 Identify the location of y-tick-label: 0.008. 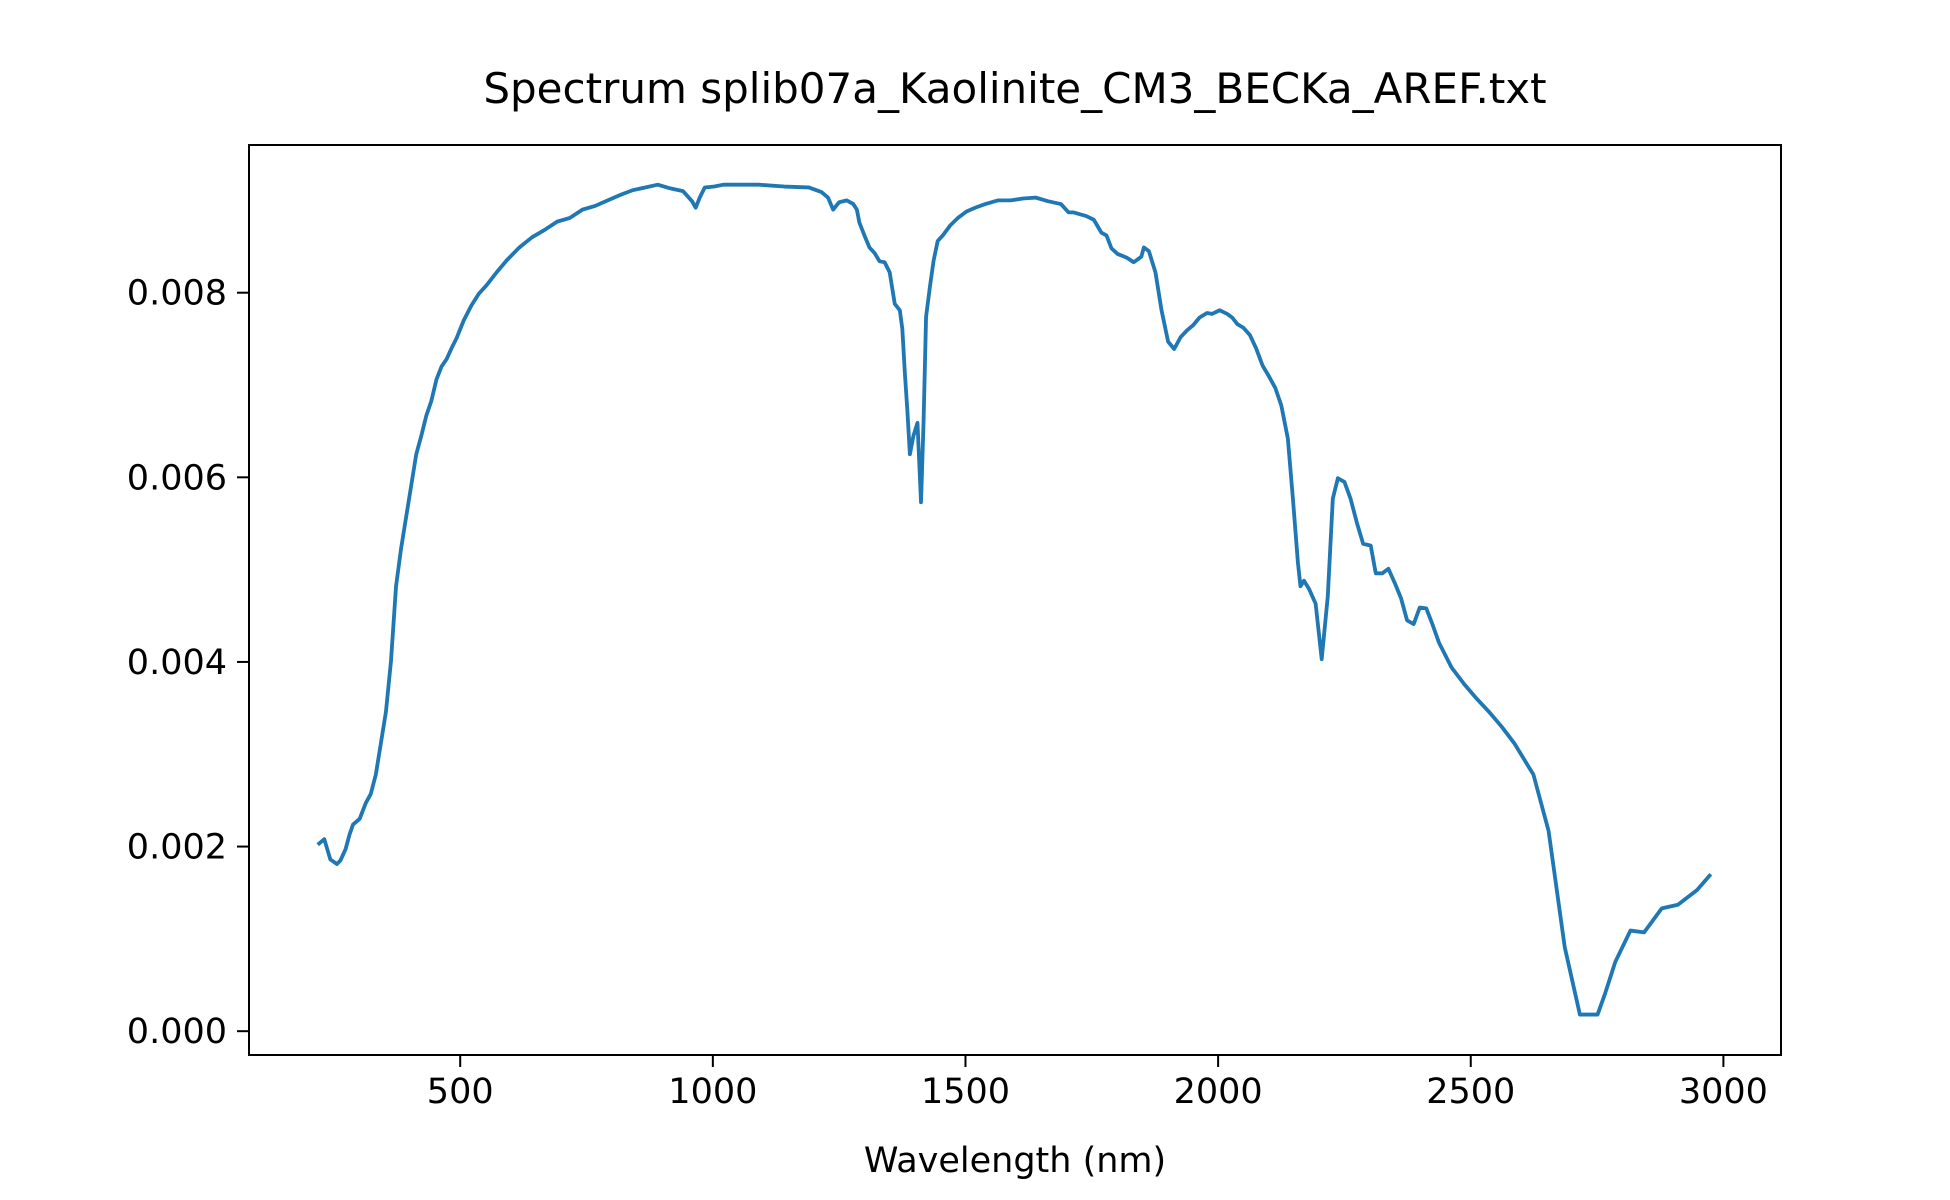
(177, 294).